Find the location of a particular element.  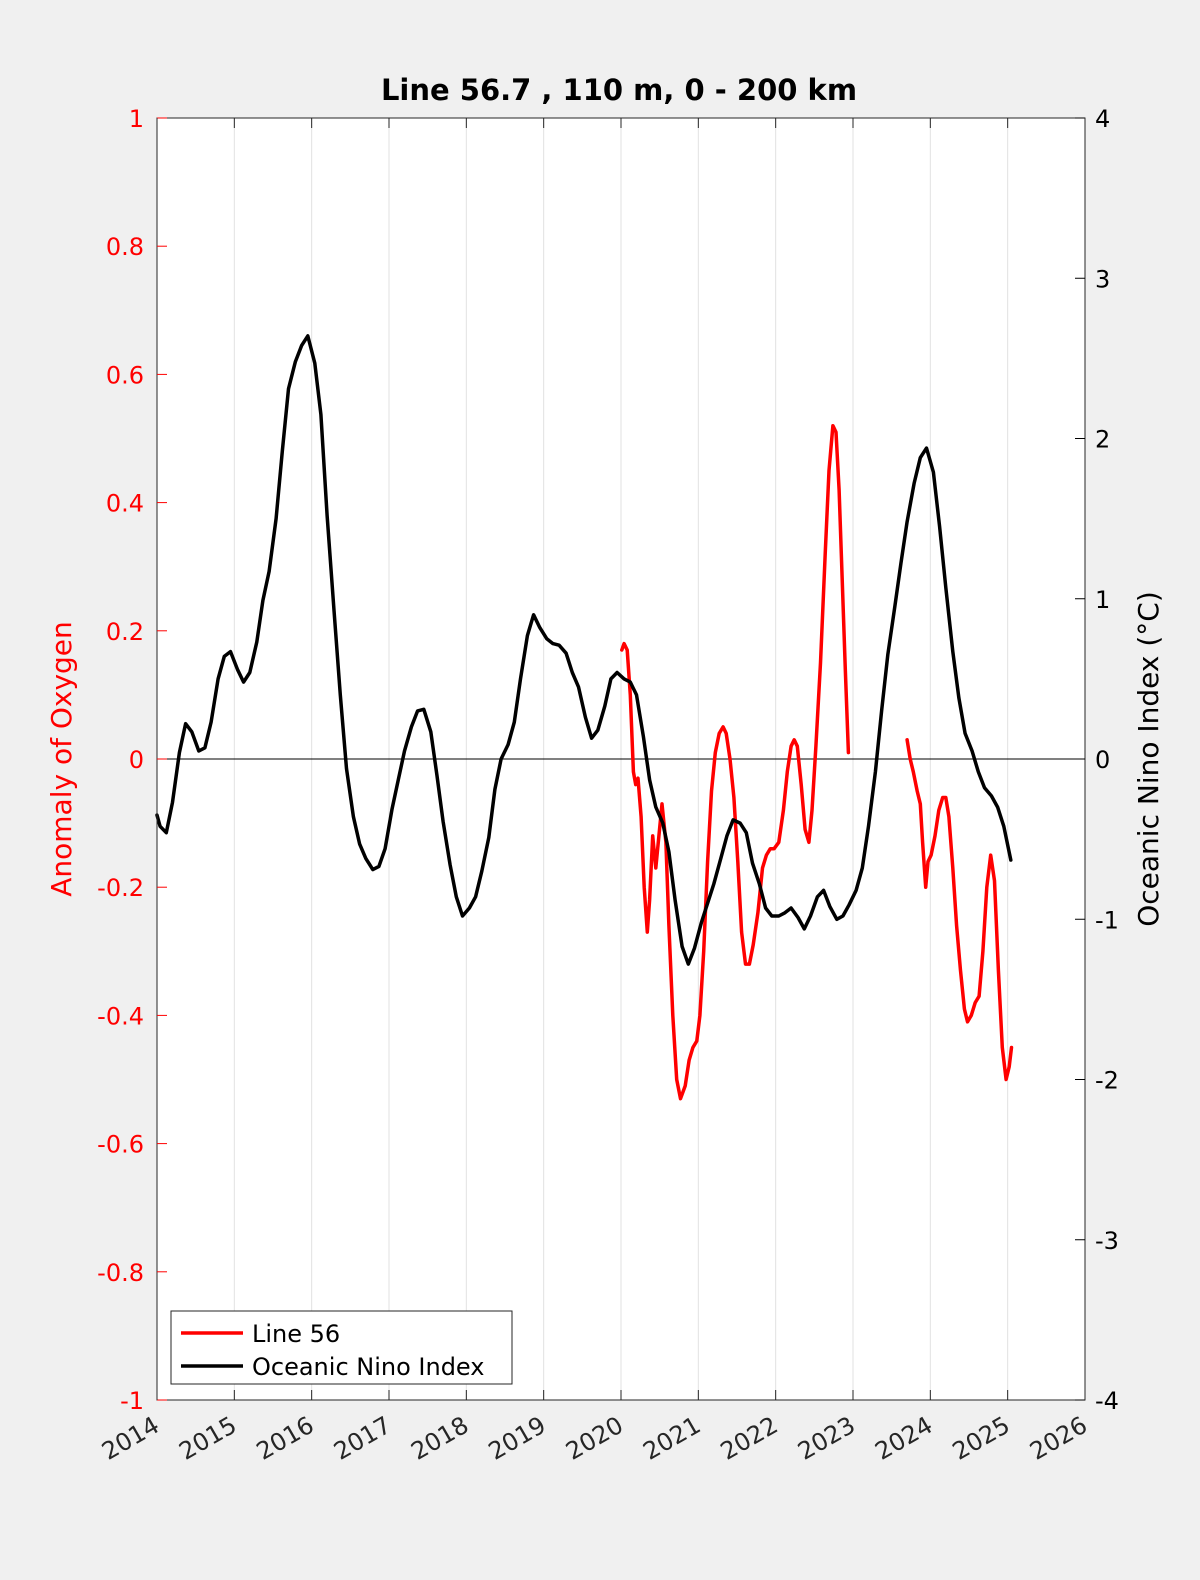

y-right-tick-label: 0 is located at coordinates (1102, 760).